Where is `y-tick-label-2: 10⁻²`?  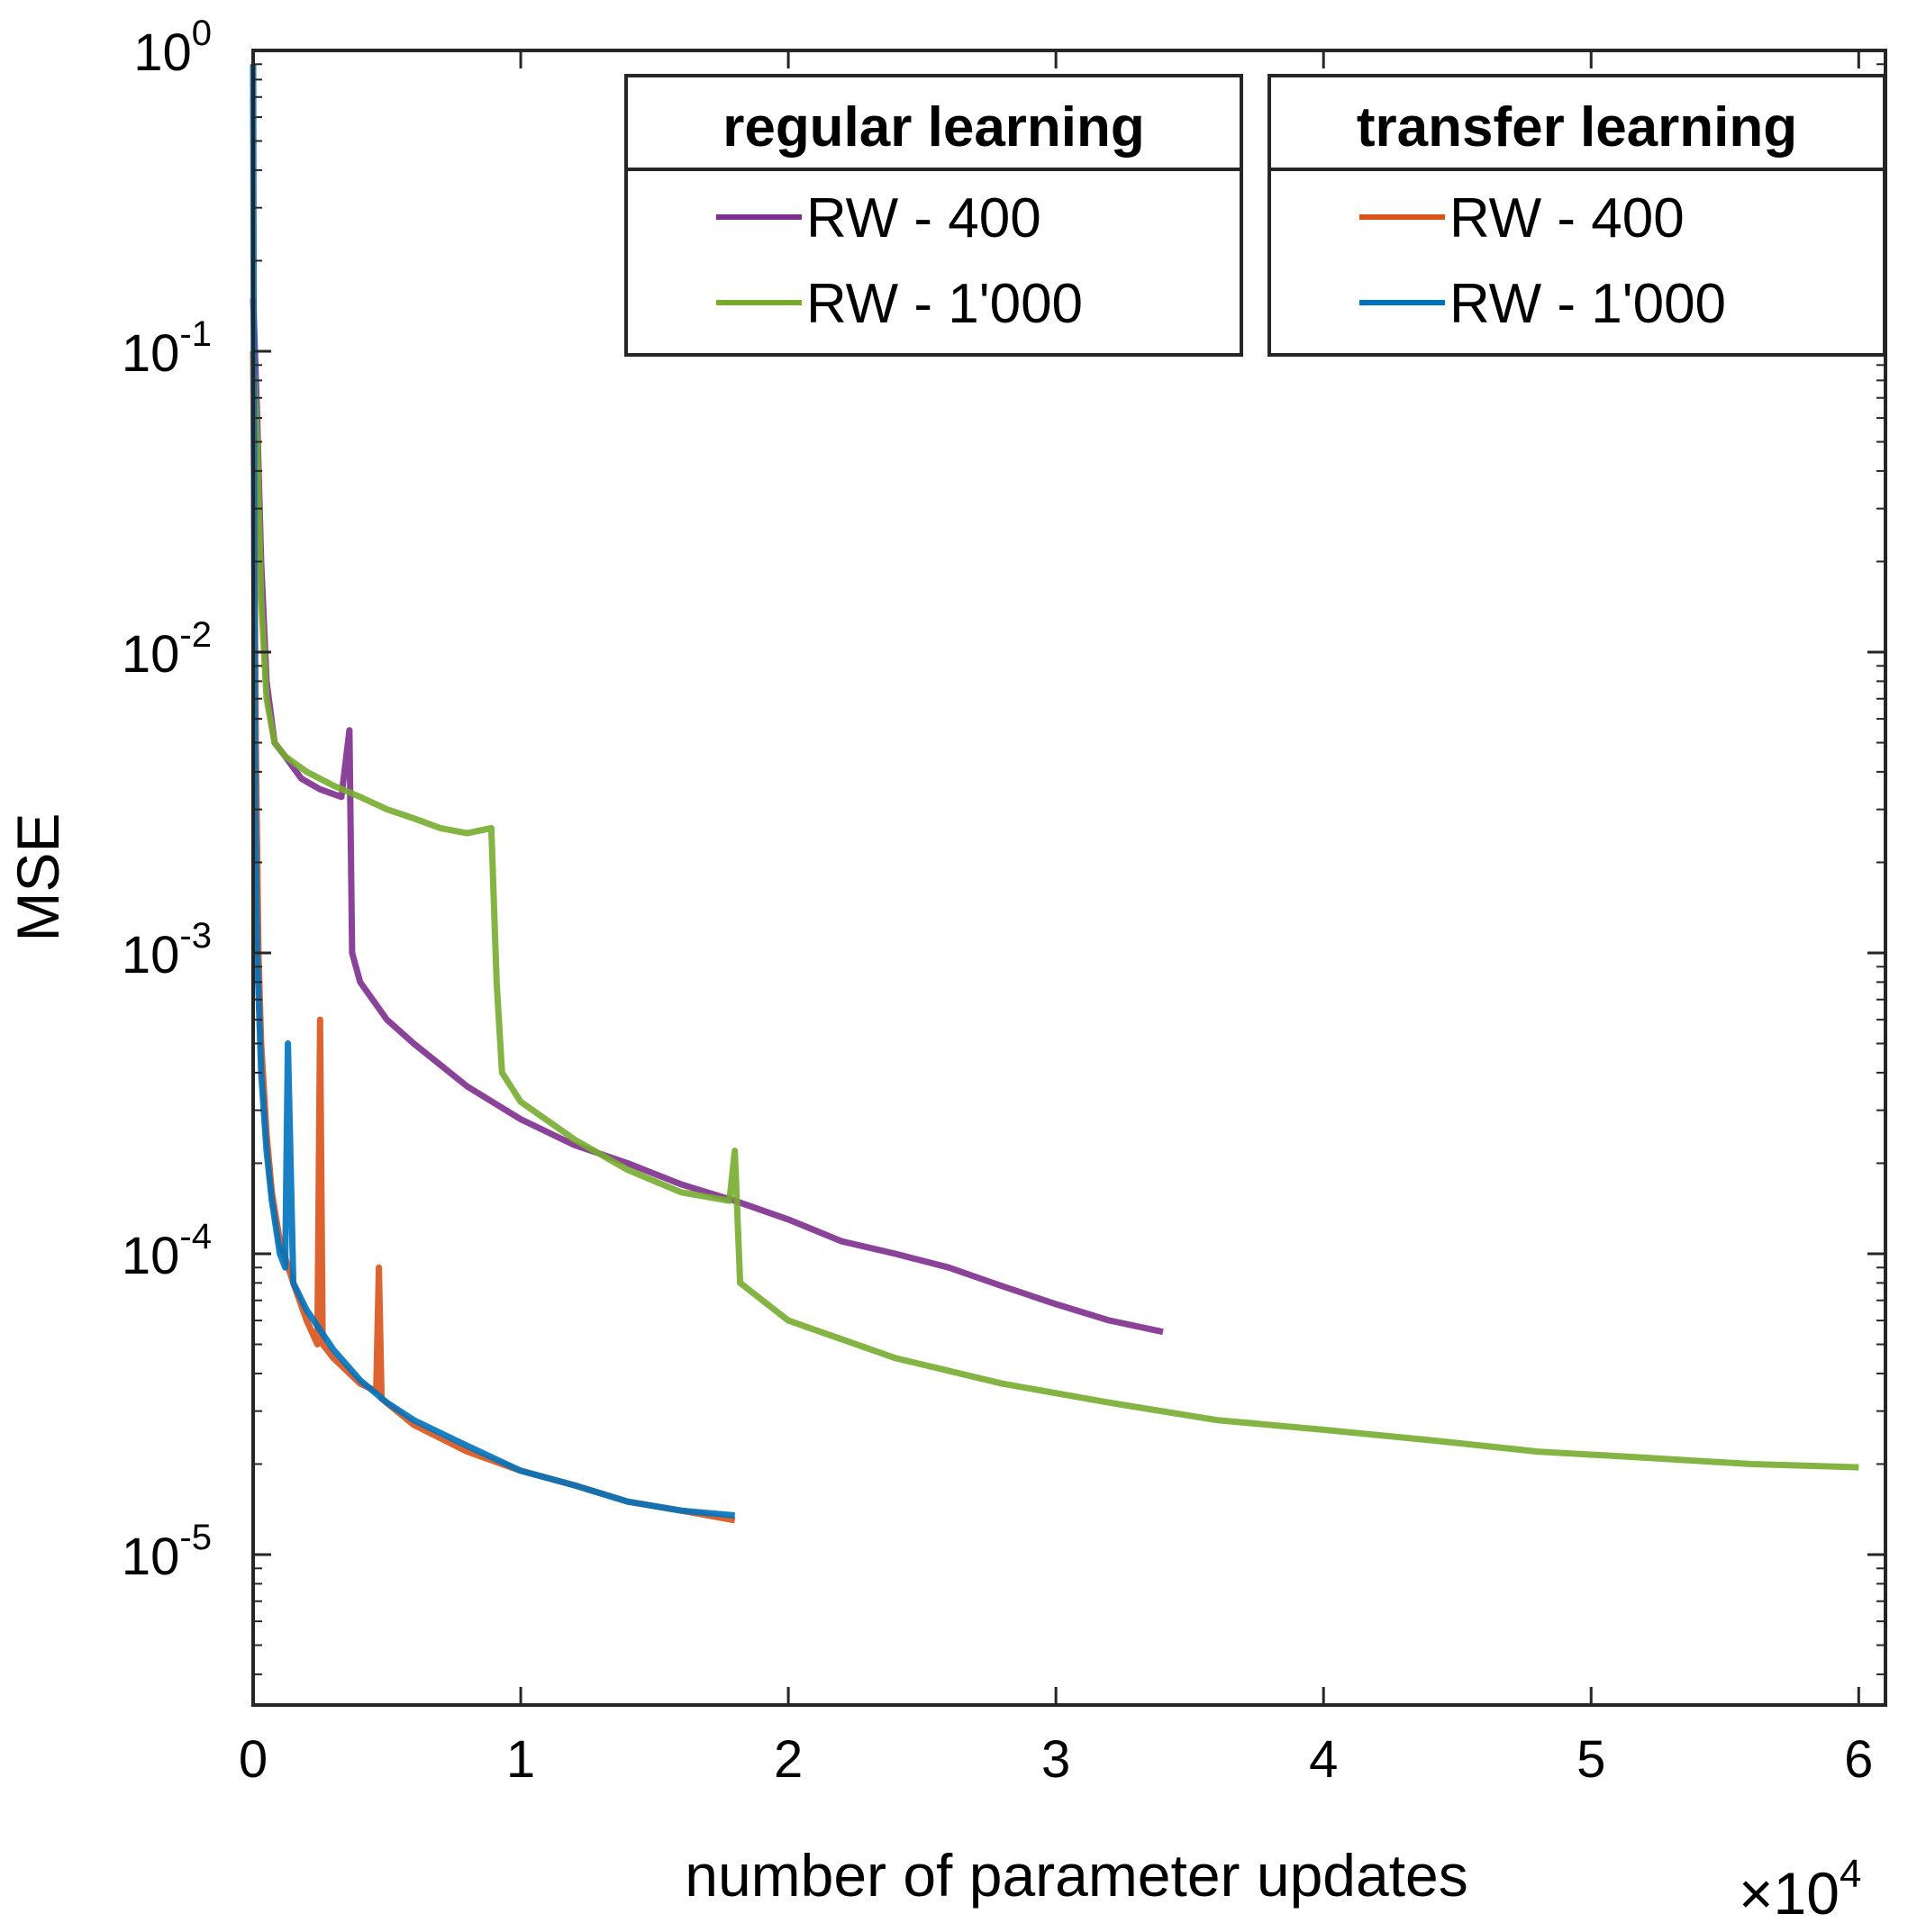
y-tick-label-2: 10⁻² is located at coordinates (167, 649).